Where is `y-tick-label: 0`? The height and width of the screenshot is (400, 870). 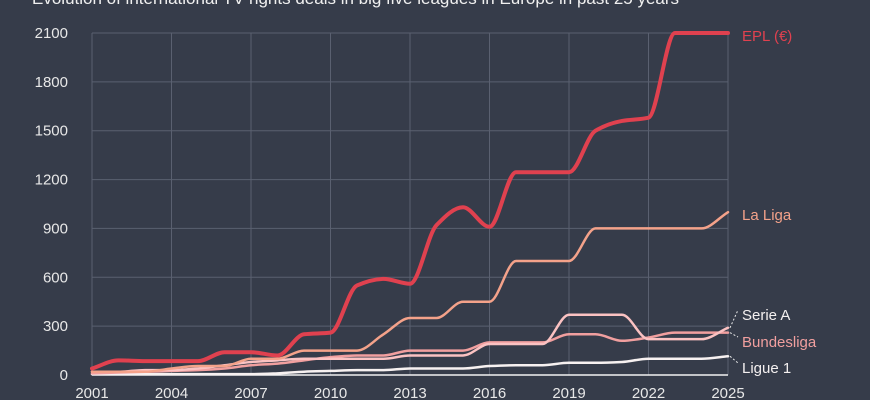
y-tick-label: 0 is located at coordinates (64, 375).